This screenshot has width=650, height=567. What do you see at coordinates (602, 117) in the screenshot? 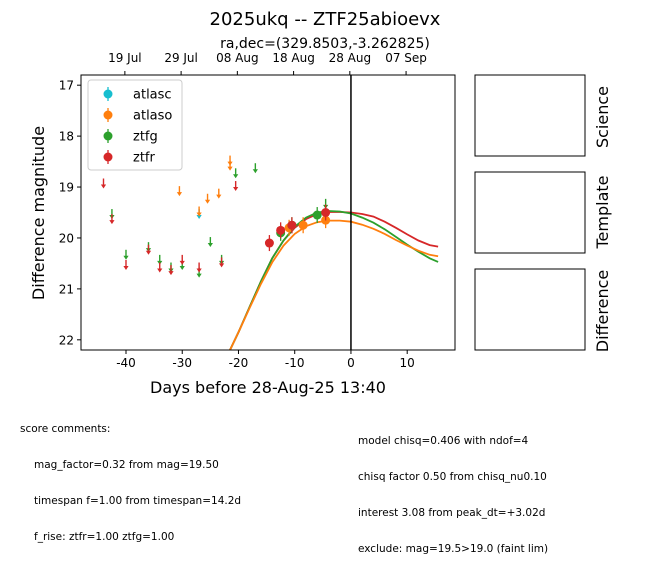
I see `science-label: Science` at bounding box center [602, 117].